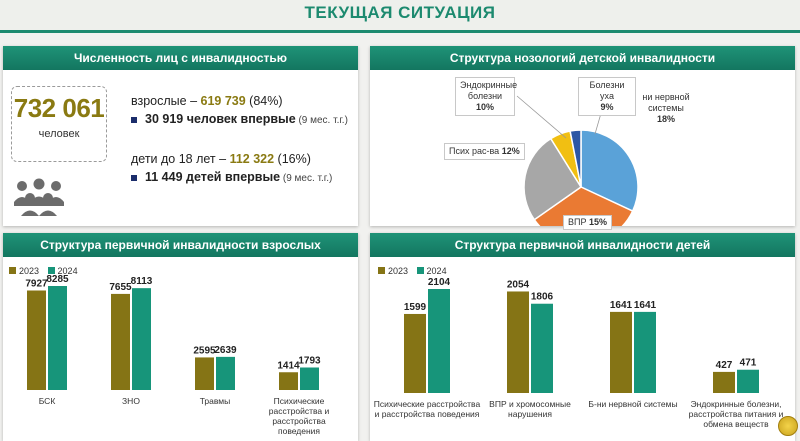 Image resolution: width=800 pixels, height=441 pixels. I want to click on pie-label-nerve: ни нервной системы 18%, so click(666, 108).